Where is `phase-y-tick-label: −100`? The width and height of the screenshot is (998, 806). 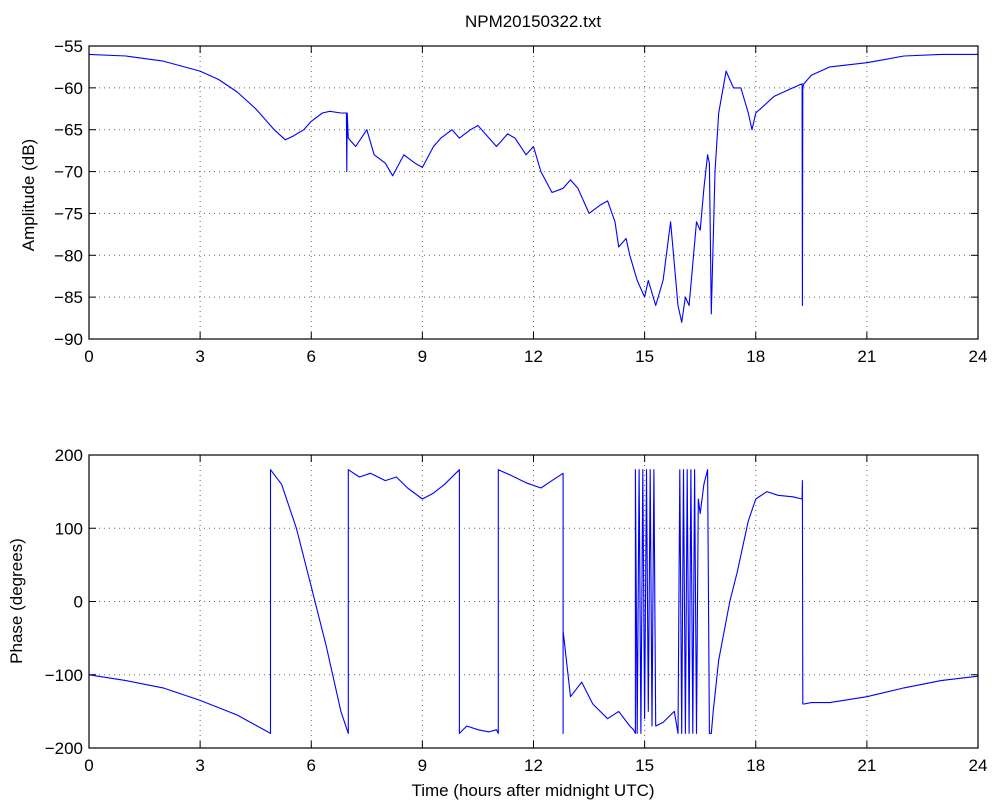 phase-y-tick-label: −100 is located at coordinates (64, 675).